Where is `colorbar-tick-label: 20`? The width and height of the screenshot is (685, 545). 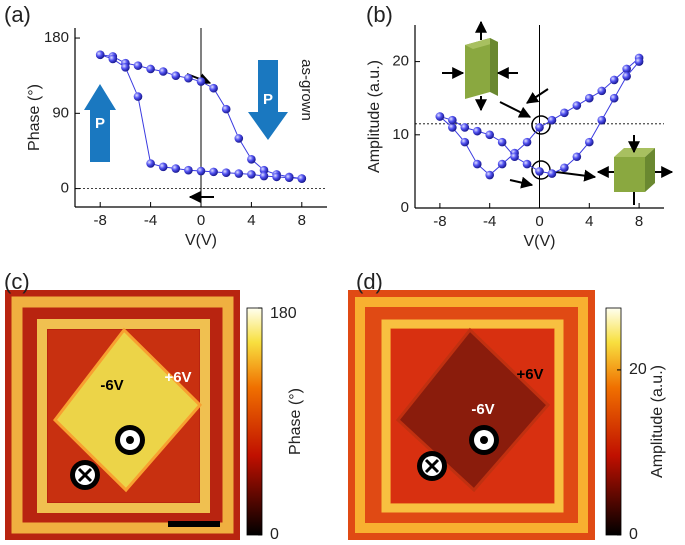
colorbar-tick-label: 20 is located at coordinates (638, 369).